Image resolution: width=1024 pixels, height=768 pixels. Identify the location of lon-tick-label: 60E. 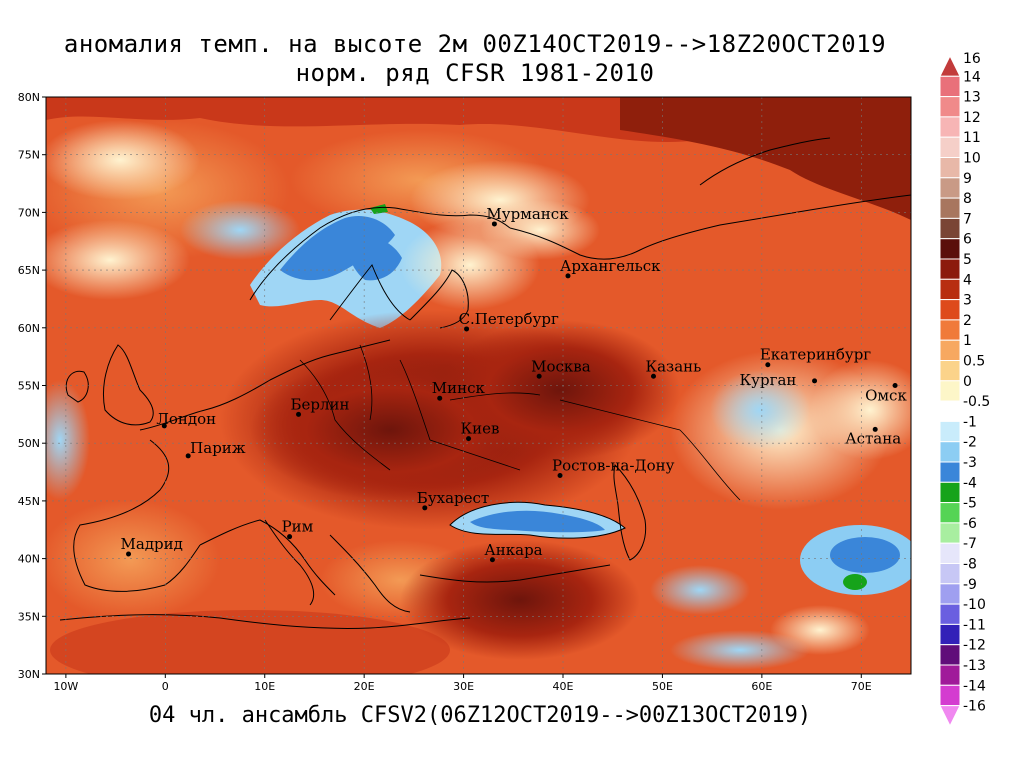
(761, 686).